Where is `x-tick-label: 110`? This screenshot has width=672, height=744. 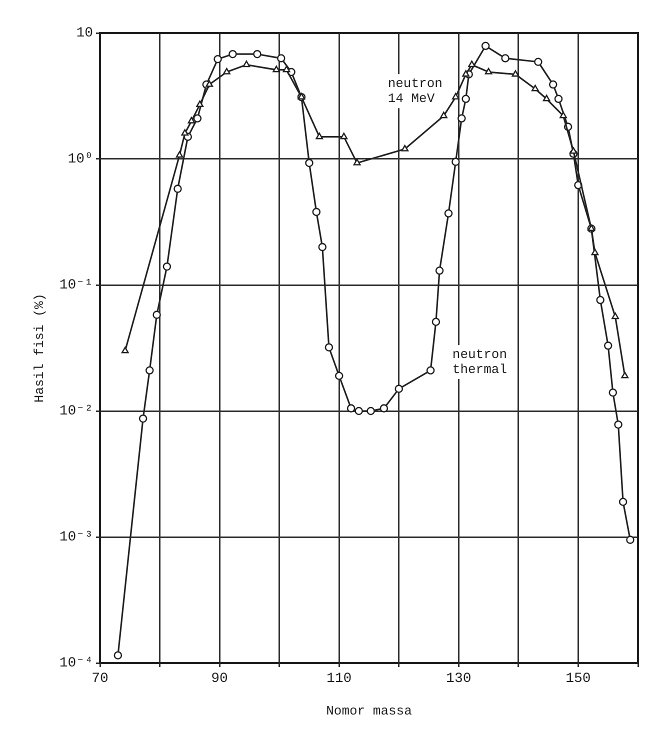
x-tick-label: 110 is located at coordinates (339, 679).